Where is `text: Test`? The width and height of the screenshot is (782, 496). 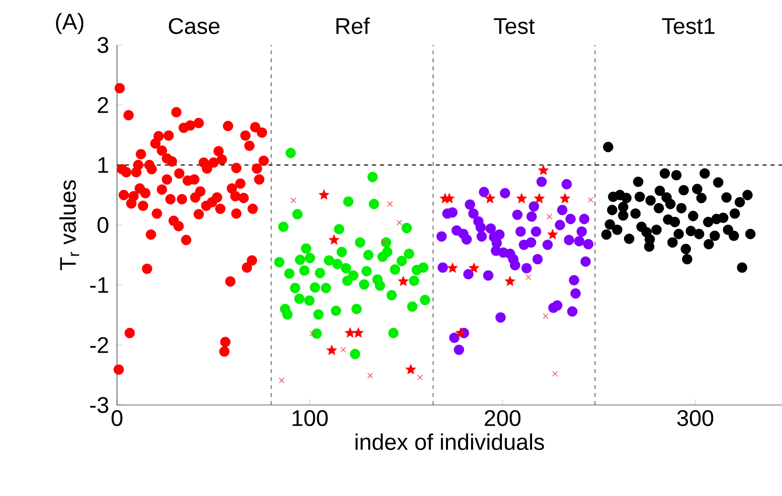 text: Test is located at coordinates (514, 26).